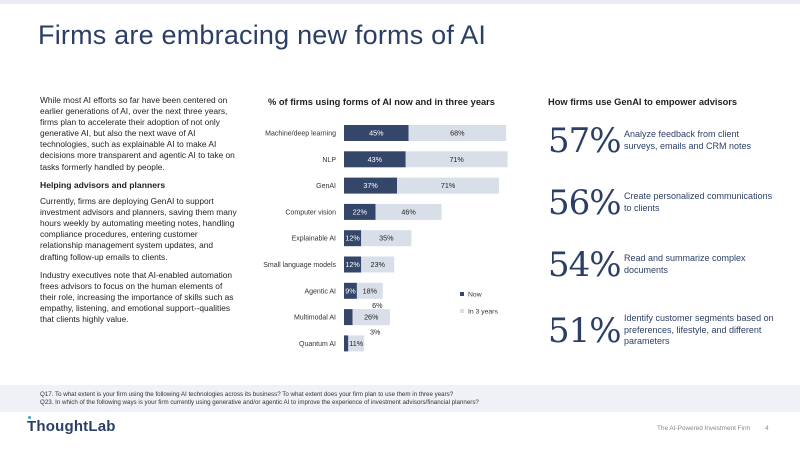  Describe the element at coordinates (299, 265) in the screenshot. I see `category-label: Small language models` at that location.